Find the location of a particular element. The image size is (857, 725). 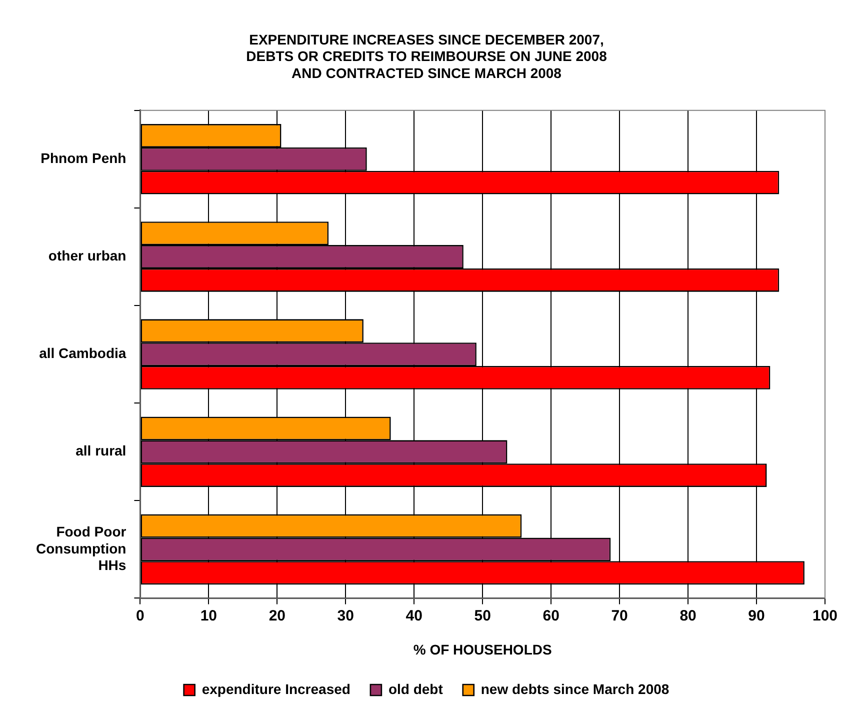

x-tick-label: 20 is located at coordinates (277, 615).